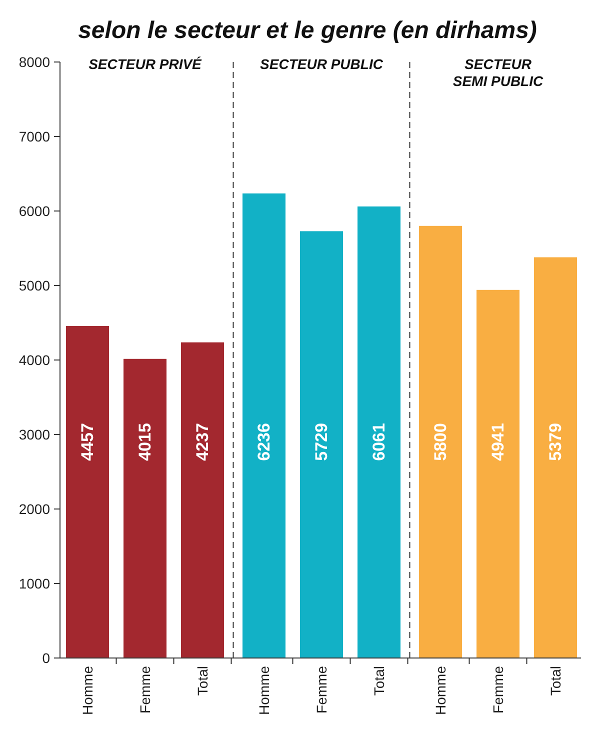 The image size is (591, 732). I want to click on data-label: 4457, so click(87, 442).